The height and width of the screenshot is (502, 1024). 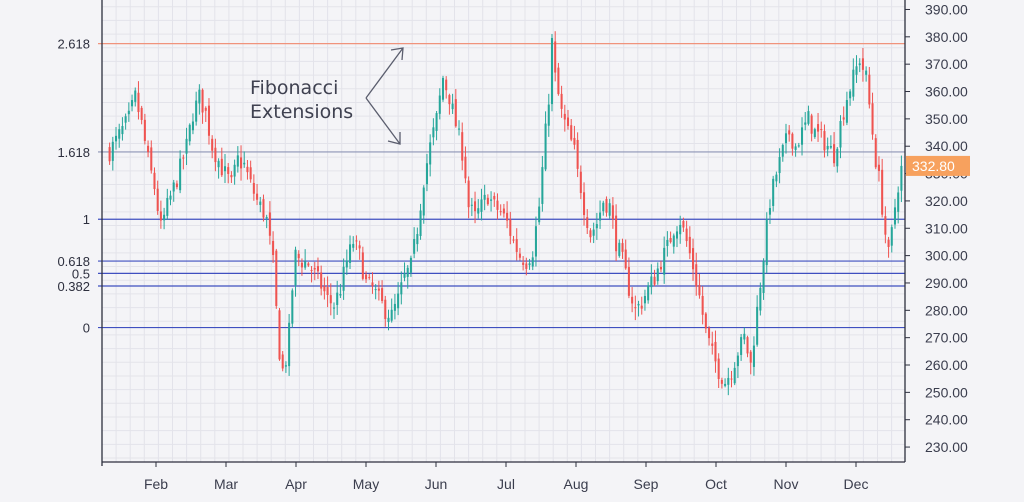 I want to click on x-tick-label: Jul, so click(x=506, y=484).